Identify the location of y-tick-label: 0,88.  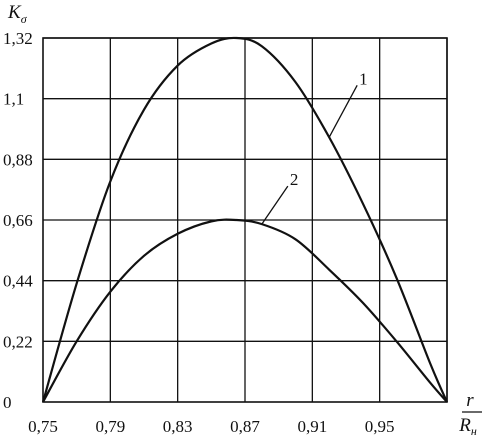
(18, 159).